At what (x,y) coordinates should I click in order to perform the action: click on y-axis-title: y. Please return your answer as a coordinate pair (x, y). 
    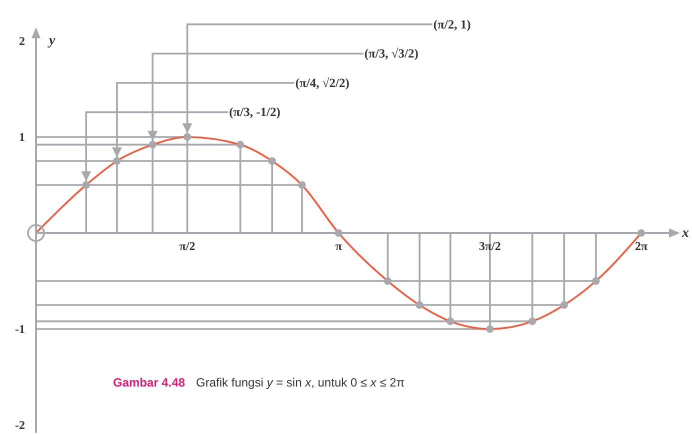
    Looking at the image, I should click on (51, 40).